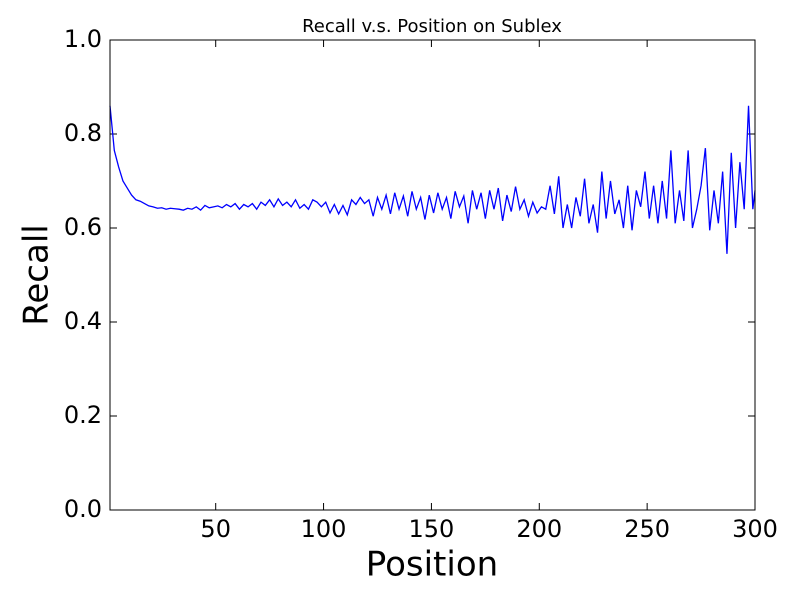 This screenshot has height=600, width=800. Describe the element at coordinates (83, 415) in the screenshot. I see `y-tick-label: 0.2` at that location.